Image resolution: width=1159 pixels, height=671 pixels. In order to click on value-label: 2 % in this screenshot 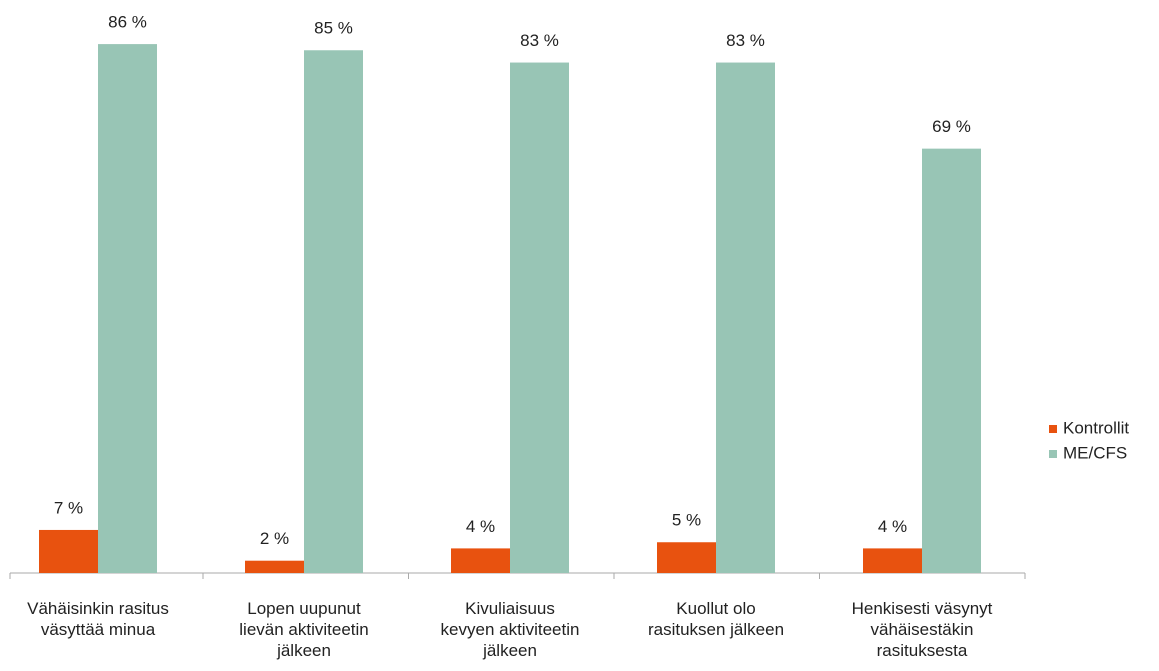, I will do `click(274, 538)`.